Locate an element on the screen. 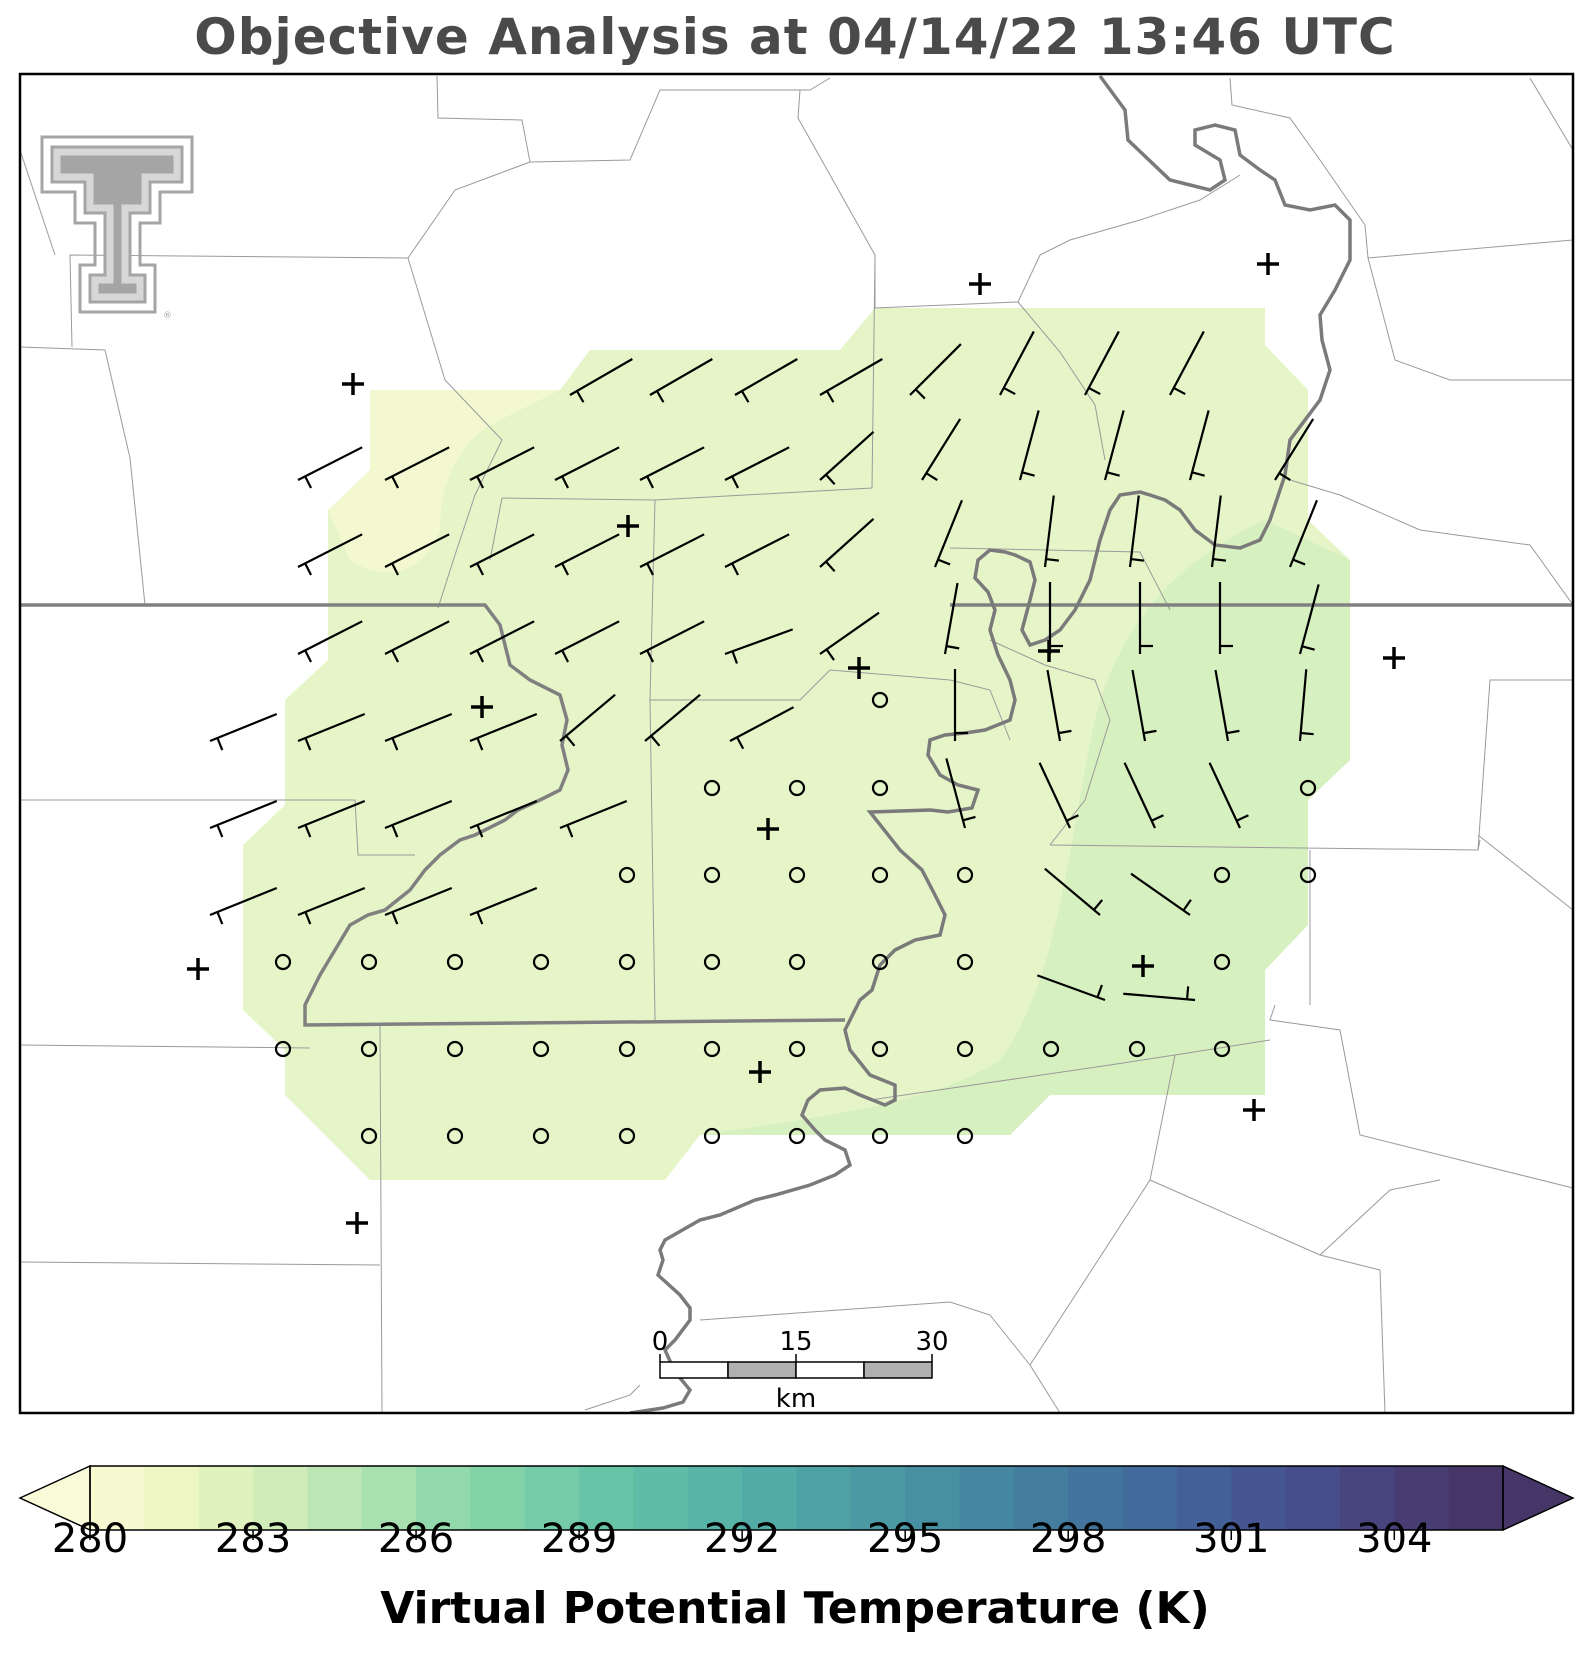 The image size is (1590, 1654). analysis-cool-core is located at coordinates (444, 481).